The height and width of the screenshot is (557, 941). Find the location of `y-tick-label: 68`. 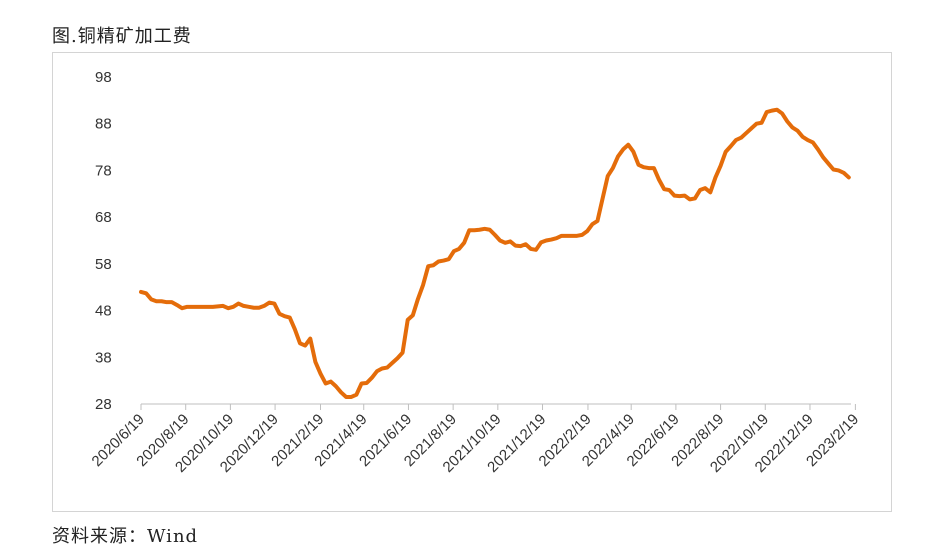

y-tick-label: 68 is located at coordinates (103, 217).